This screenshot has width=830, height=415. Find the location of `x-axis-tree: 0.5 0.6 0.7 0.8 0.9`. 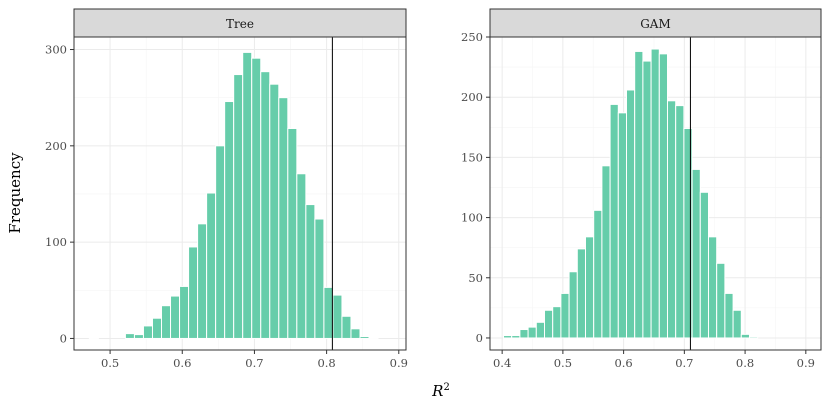

x-axis-tree: 0.5 0.6 0.7 0.8 0.9 is located at coordinates (254, 360).